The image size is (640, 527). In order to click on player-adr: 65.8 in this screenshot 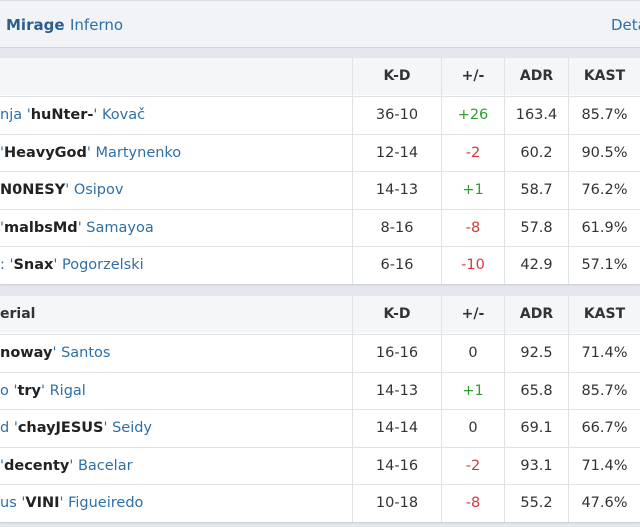, I will do `click(536, 390)`.